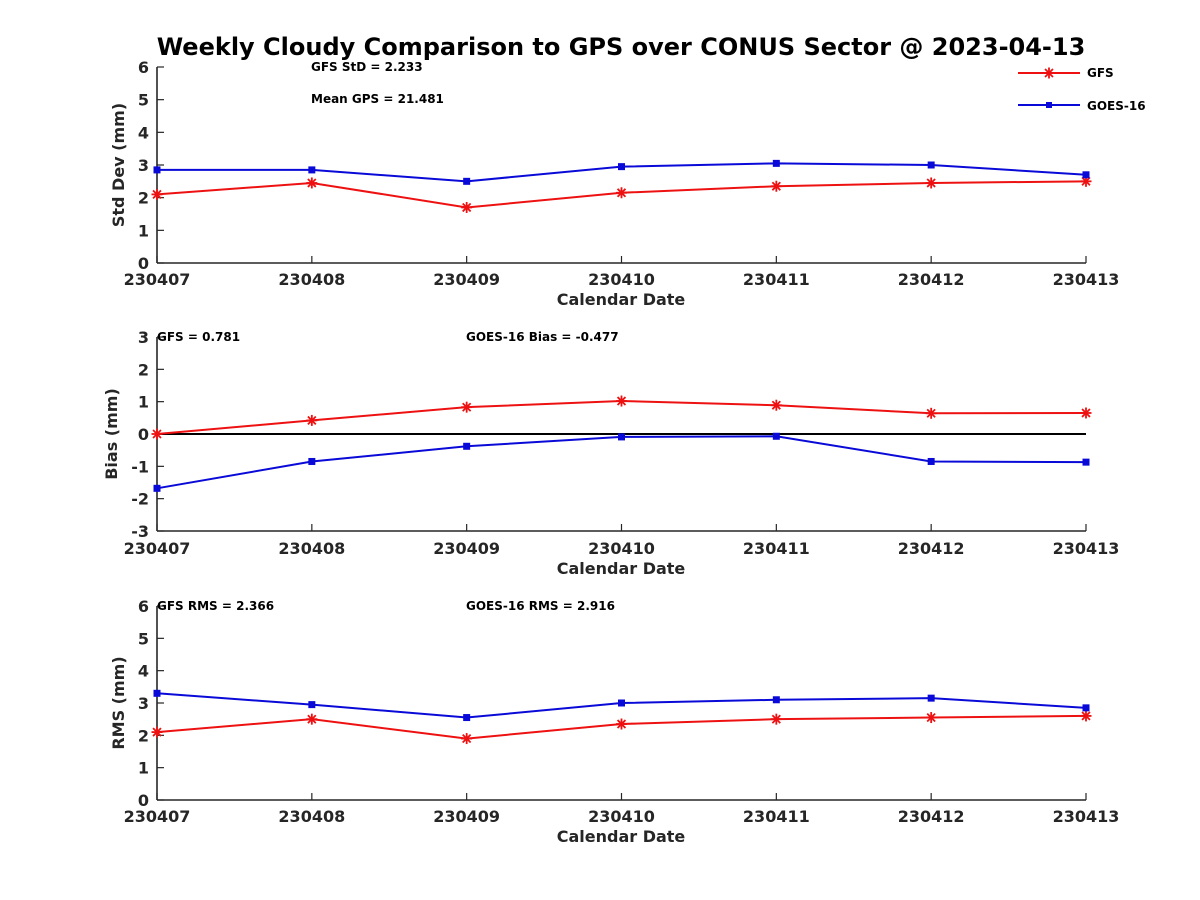 This screenshot has height=900, width=1200. Describe the element at coordinates (198, 337) in the screenshot. I see `annotation-1: GFS = 0.781` at that location.